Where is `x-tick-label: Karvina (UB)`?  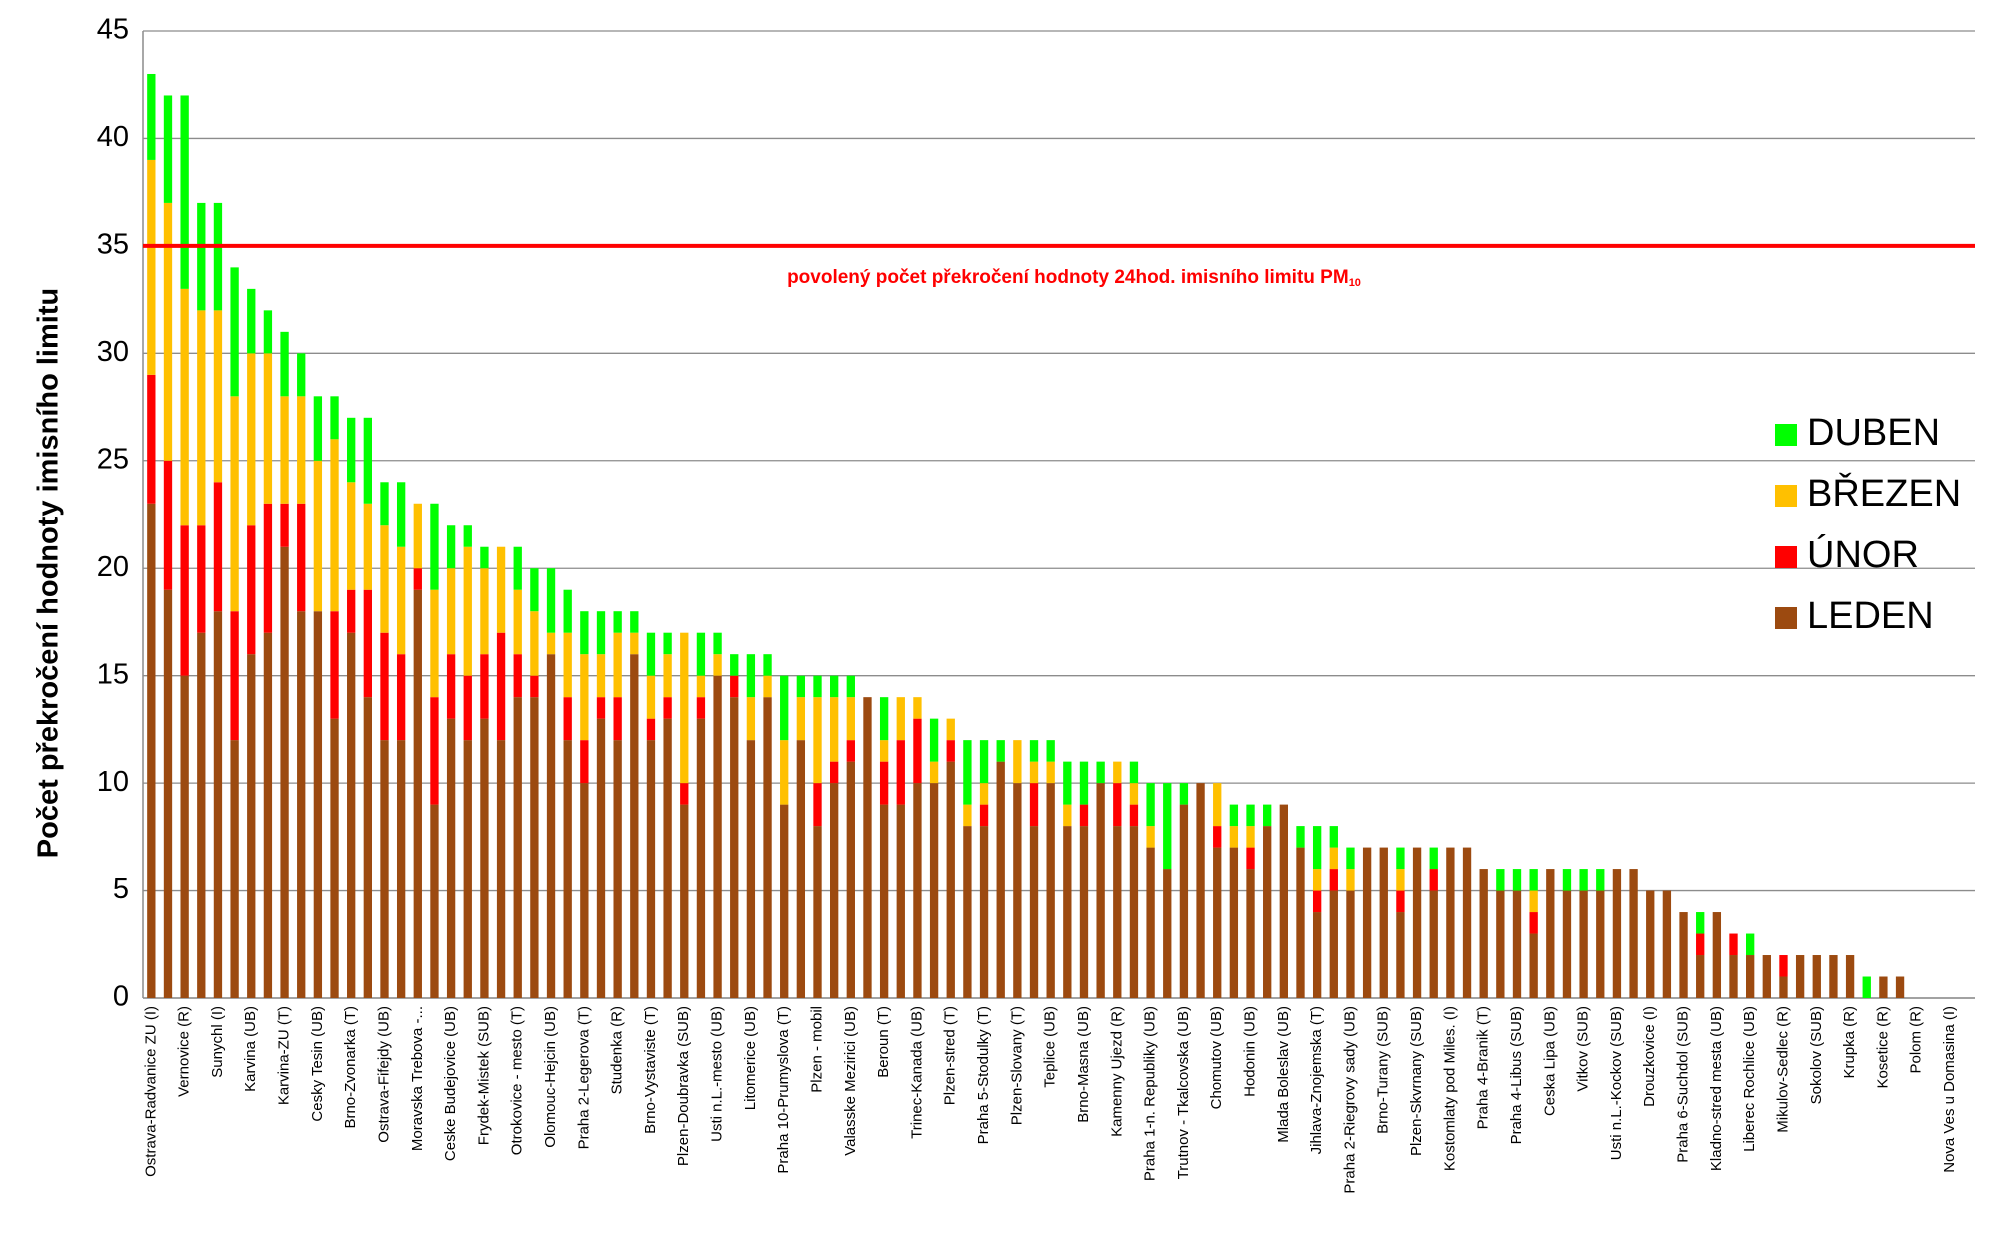
x-tick-label: Karvina (UB) is located at coordinates (250, 1049).